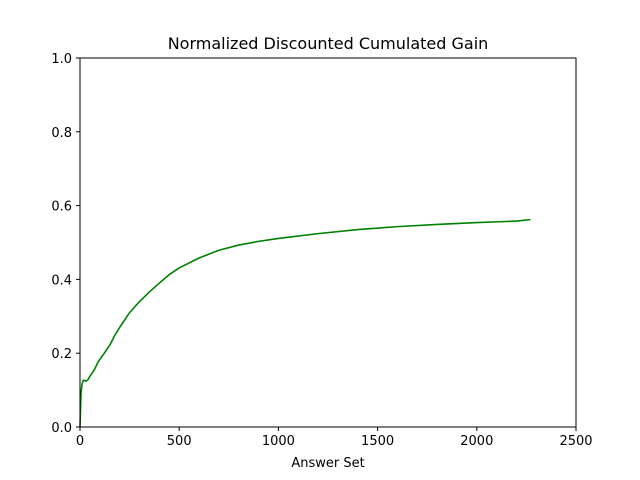  What do you see at coordinates (179, 441) in the screenshot?
I see `x-tick-label: 500` at bounding box center [179, 441].